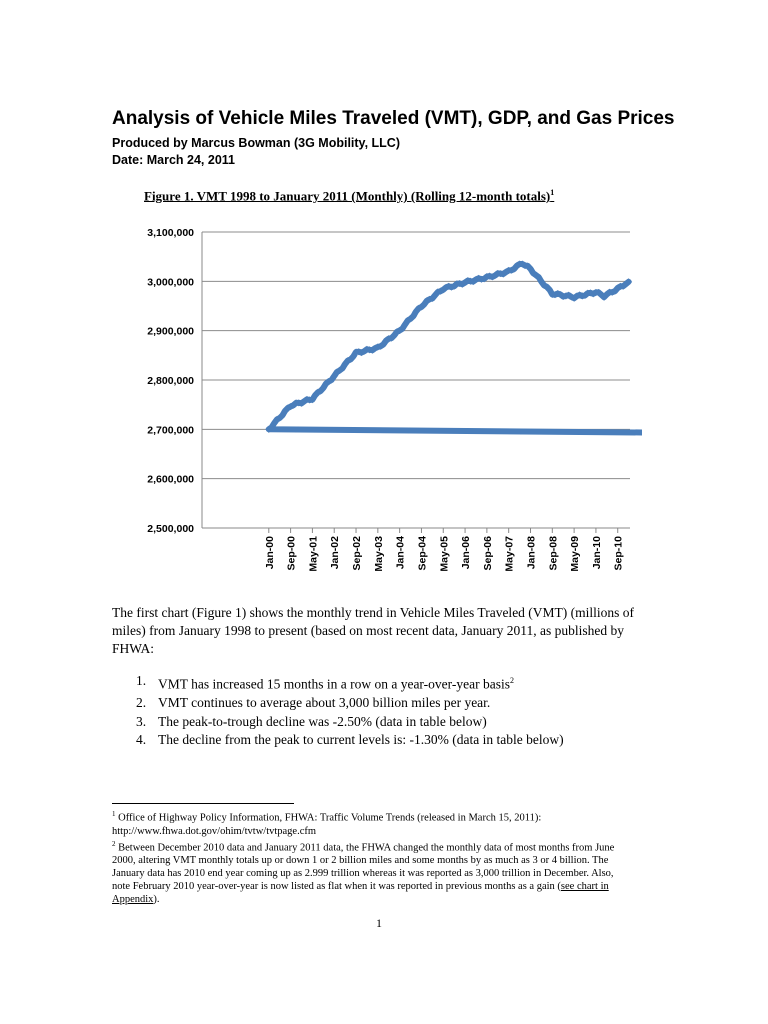 The width and height of the screenshot is (768, 1024). Describe the element at coordinates (511, 680) in the screenshot. I see `list-item-footnote-ref: 2` at that location.